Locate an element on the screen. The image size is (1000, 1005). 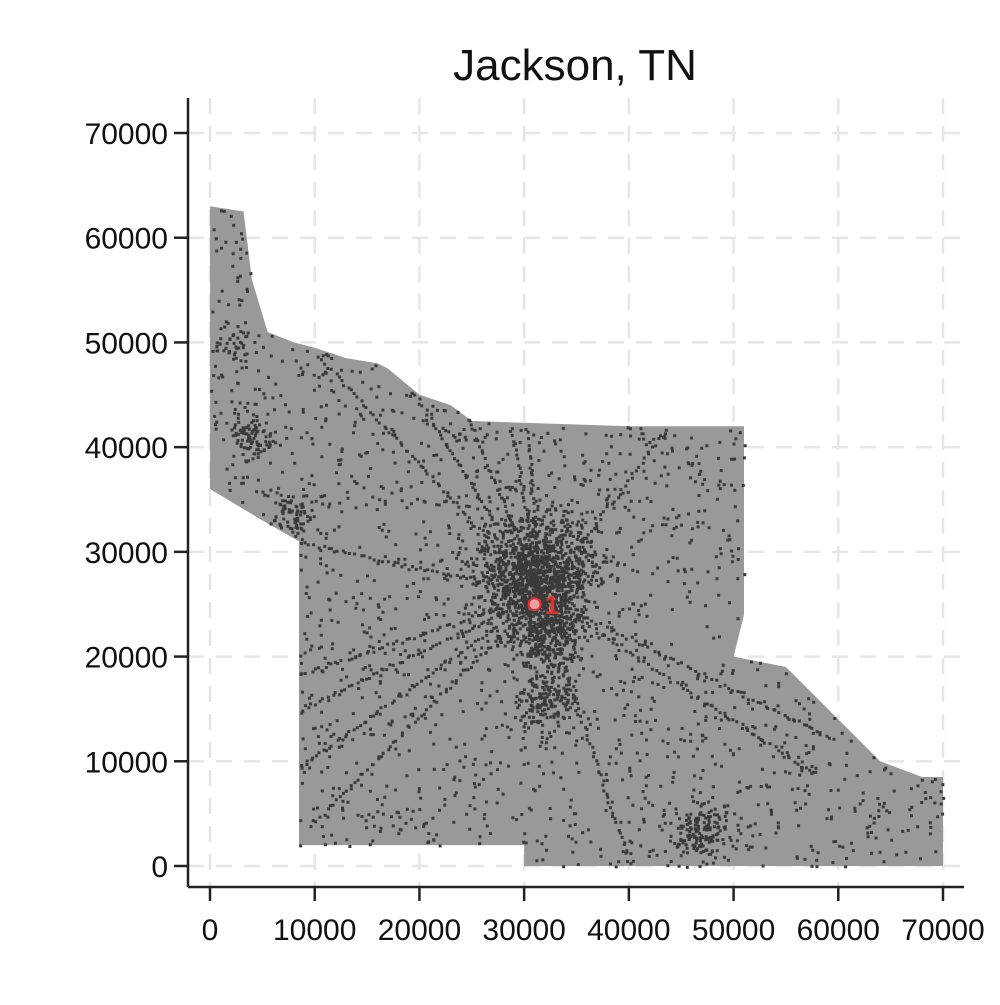
y-tick-label: 20000 is located at coordinates (126, 658).